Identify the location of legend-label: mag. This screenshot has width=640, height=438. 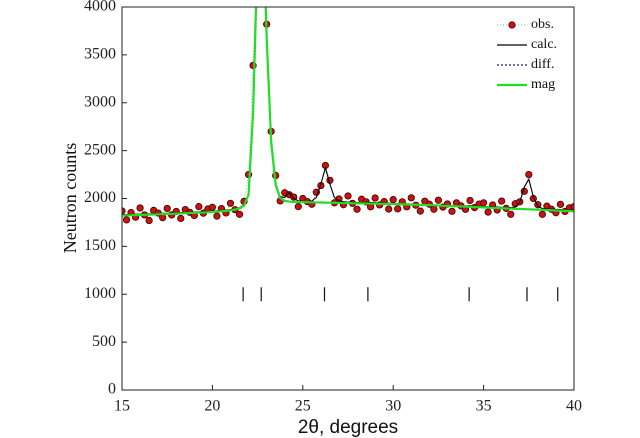
(543, 84).